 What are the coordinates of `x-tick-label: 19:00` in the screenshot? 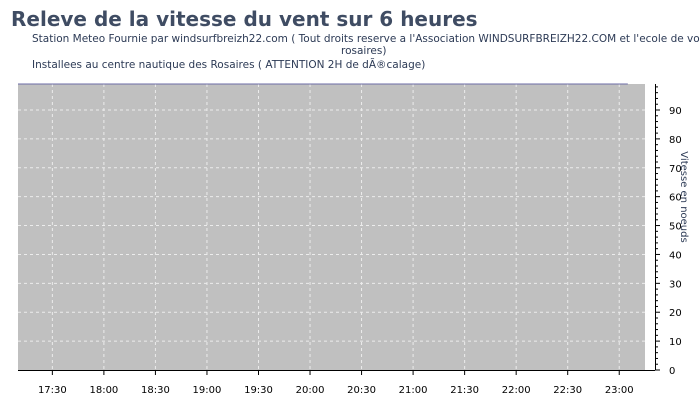 It's located at (207, 390).